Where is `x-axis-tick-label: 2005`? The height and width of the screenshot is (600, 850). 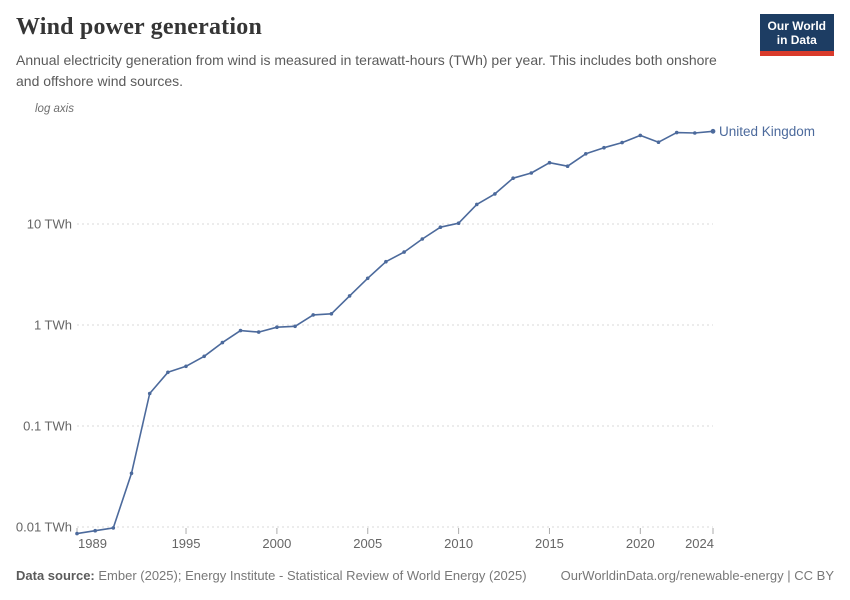
x-axis-tick-label: 2005 is located at coordinates (367, 543).